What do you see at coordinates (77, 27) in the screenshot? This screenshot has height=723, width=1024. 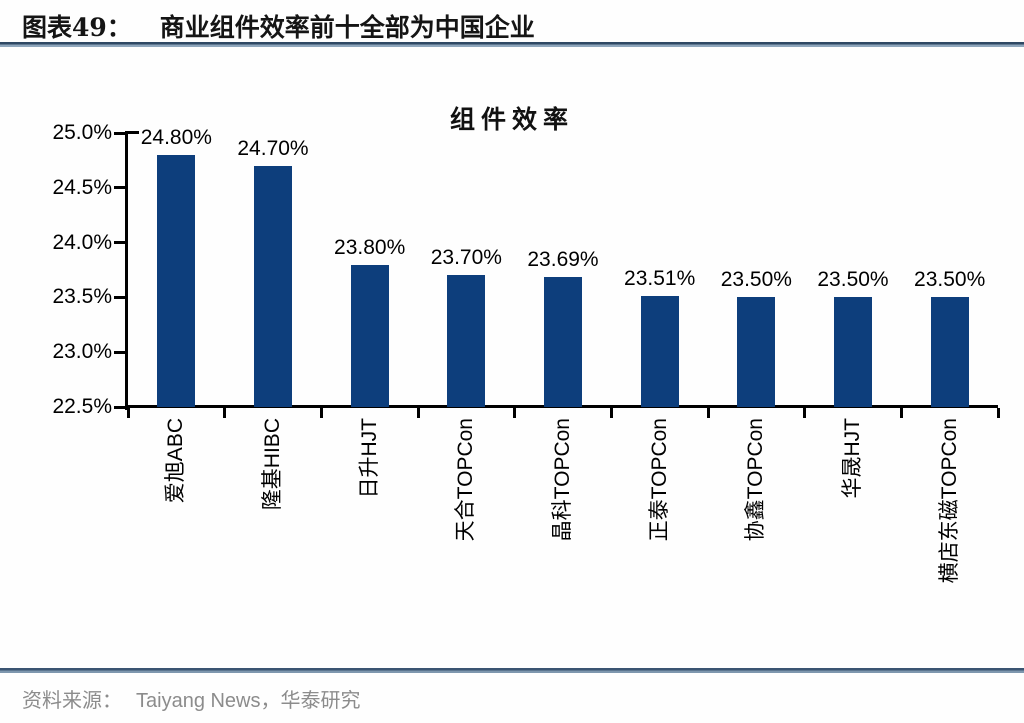 I see `figure-number-label: 图表49：` at bounding box center [77, 27].